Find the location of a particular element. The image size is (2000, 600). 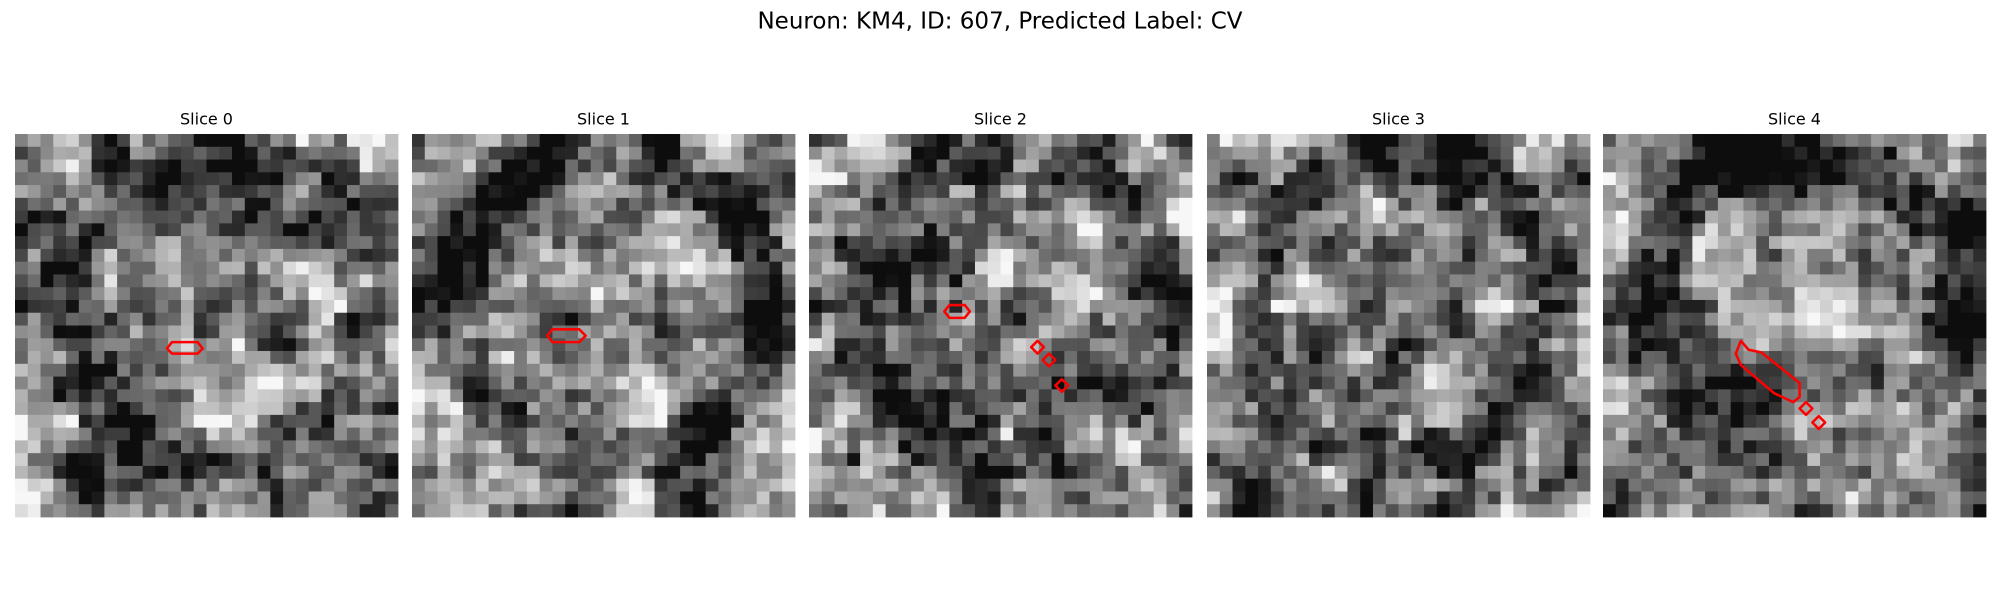

panel-title: Slice 3 is located at coordinates (1398, 119).